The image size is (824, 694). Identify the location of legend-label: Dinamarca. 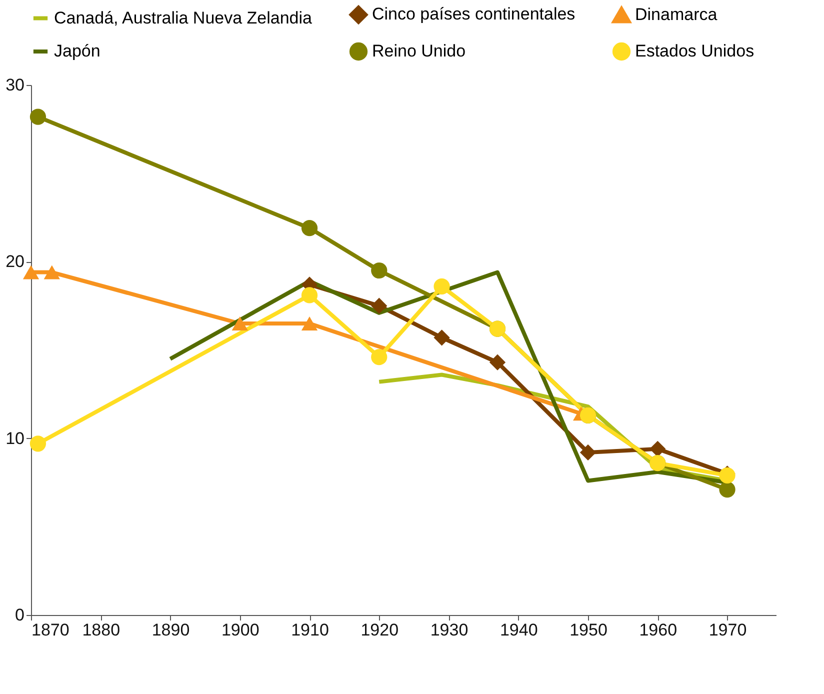
(676, 14).